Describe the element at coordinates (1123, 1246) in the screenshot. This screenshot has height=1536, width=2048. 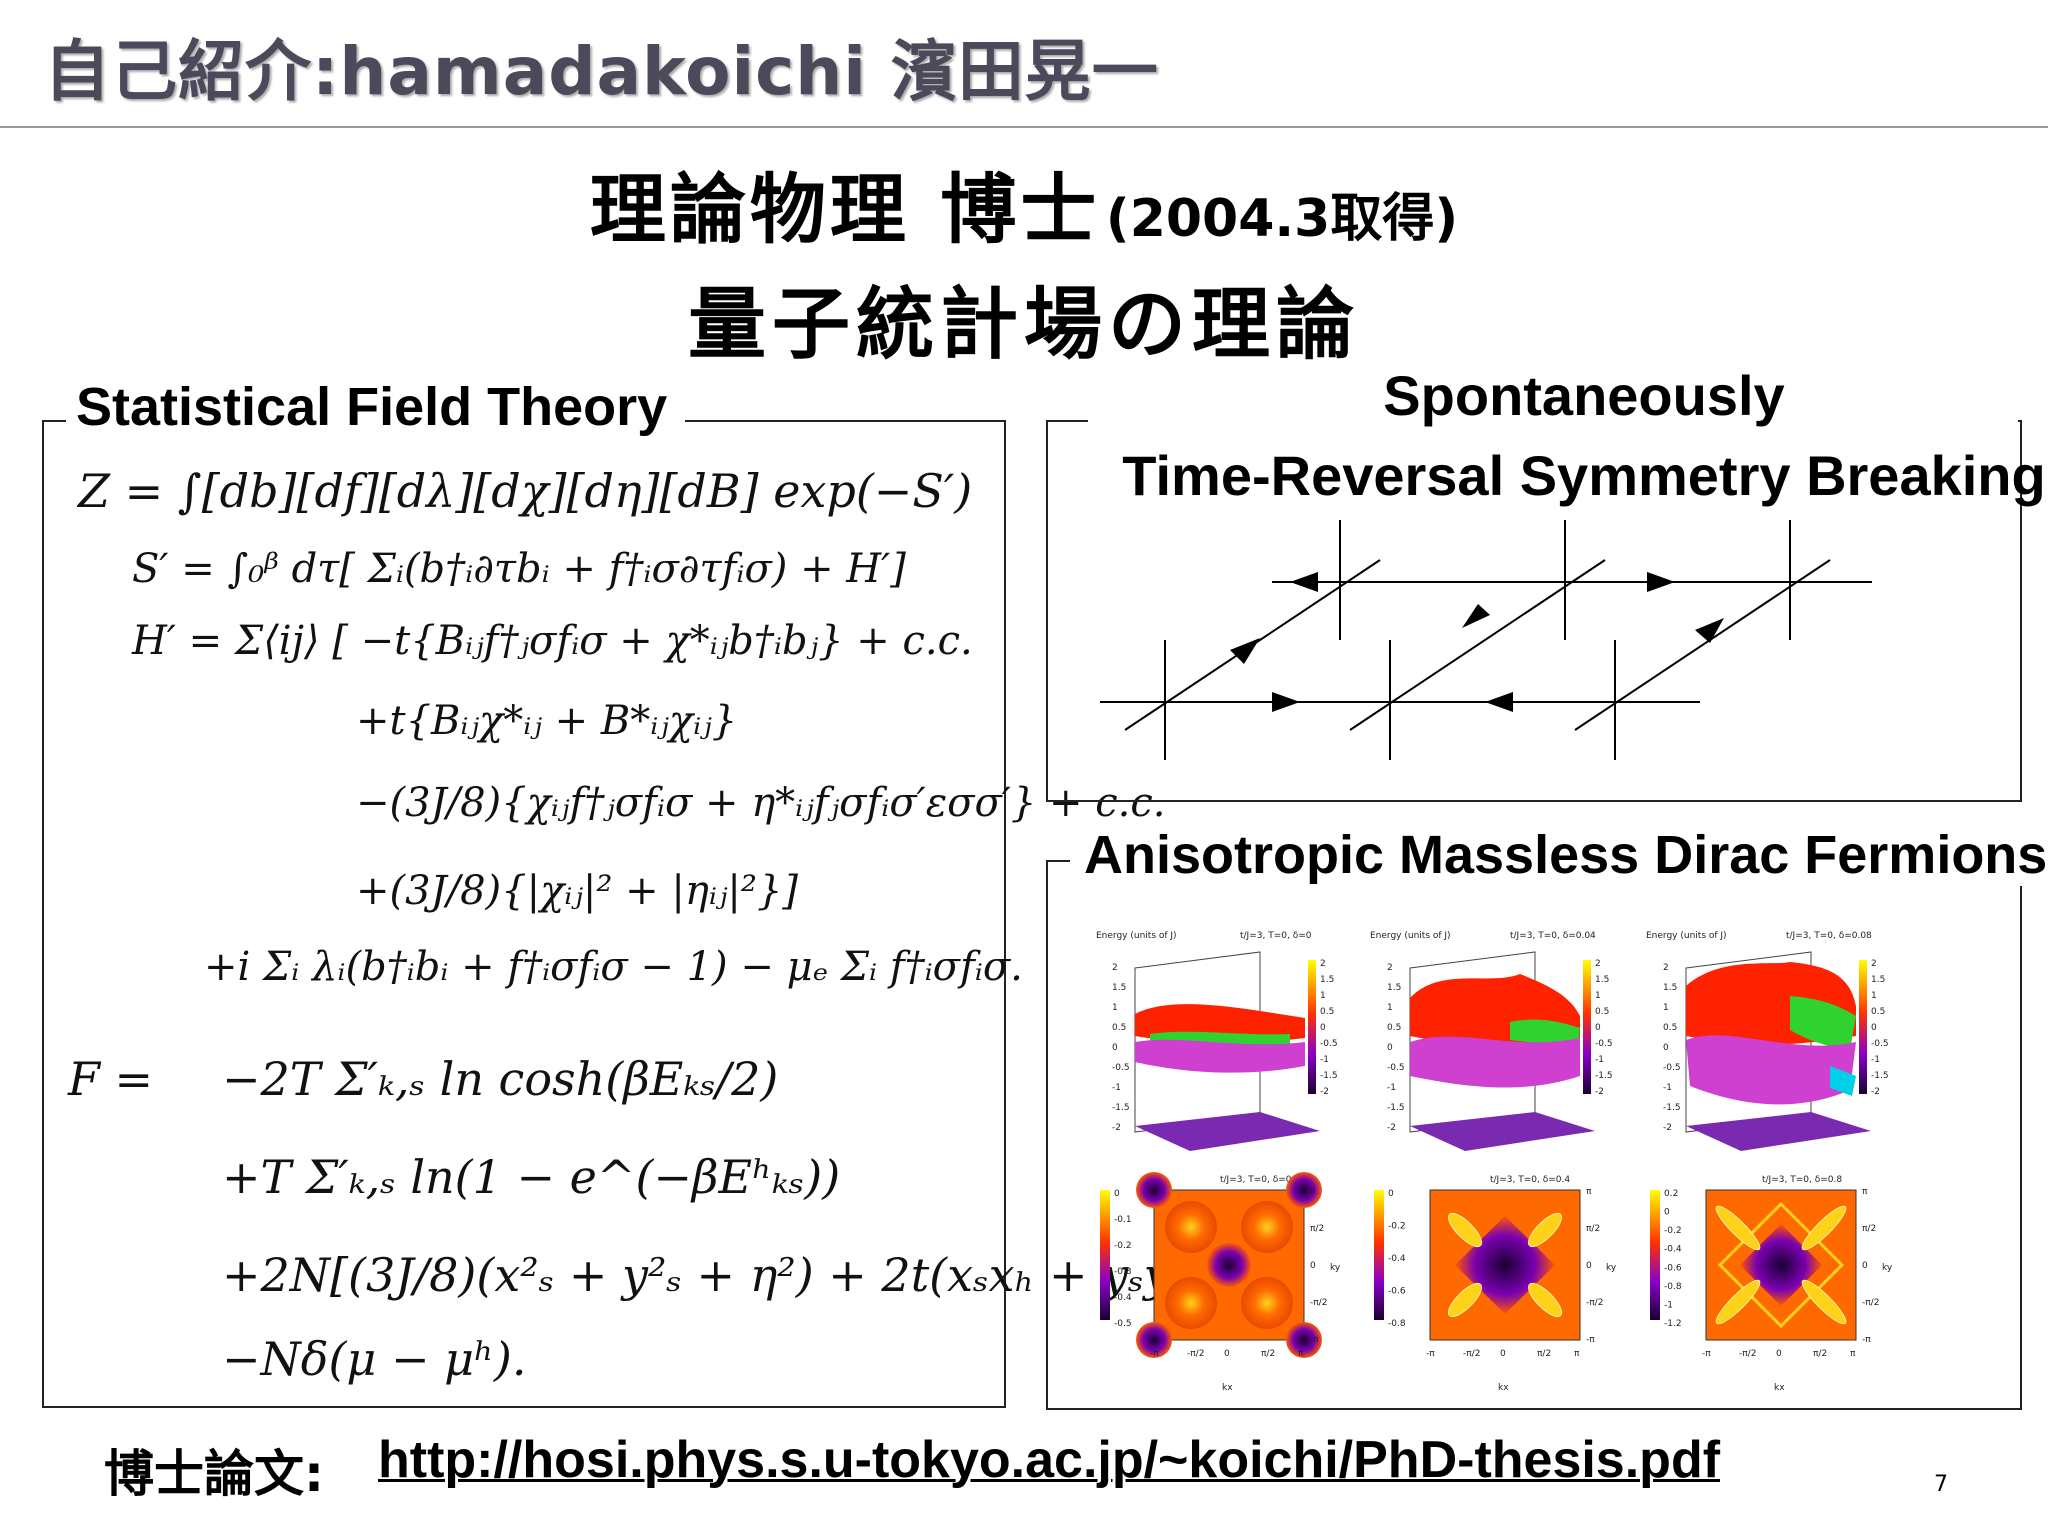
I see `colorbar-tick-label: -0.2` at that location.